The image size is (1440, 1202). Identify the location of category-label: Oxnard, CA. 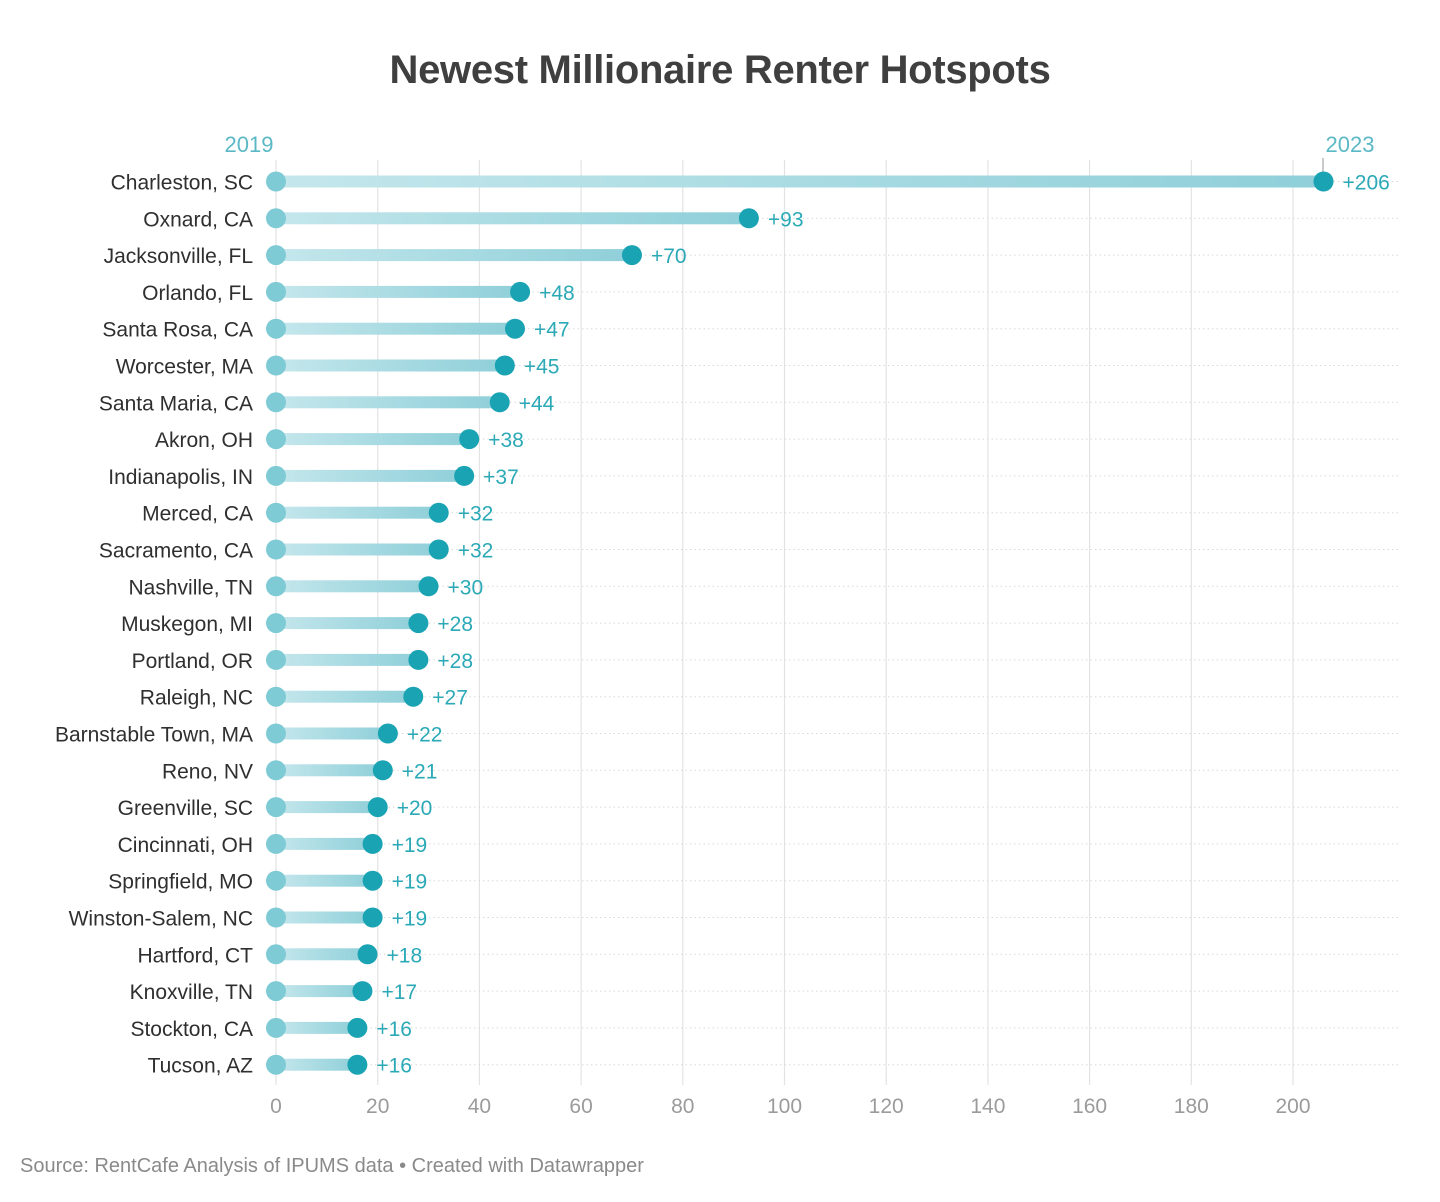
(198, 219).